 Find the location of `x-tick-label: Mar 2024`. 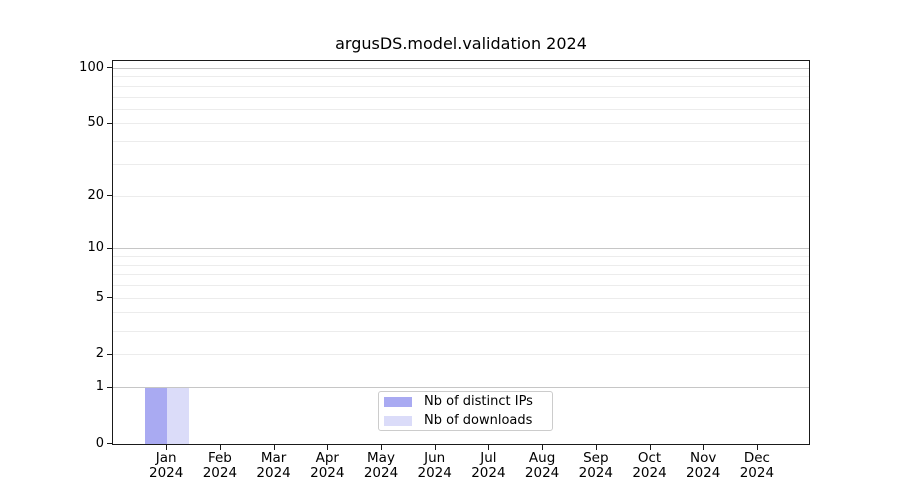

x-tick-label: Mar 2024 is located at coordinates (274, 466).